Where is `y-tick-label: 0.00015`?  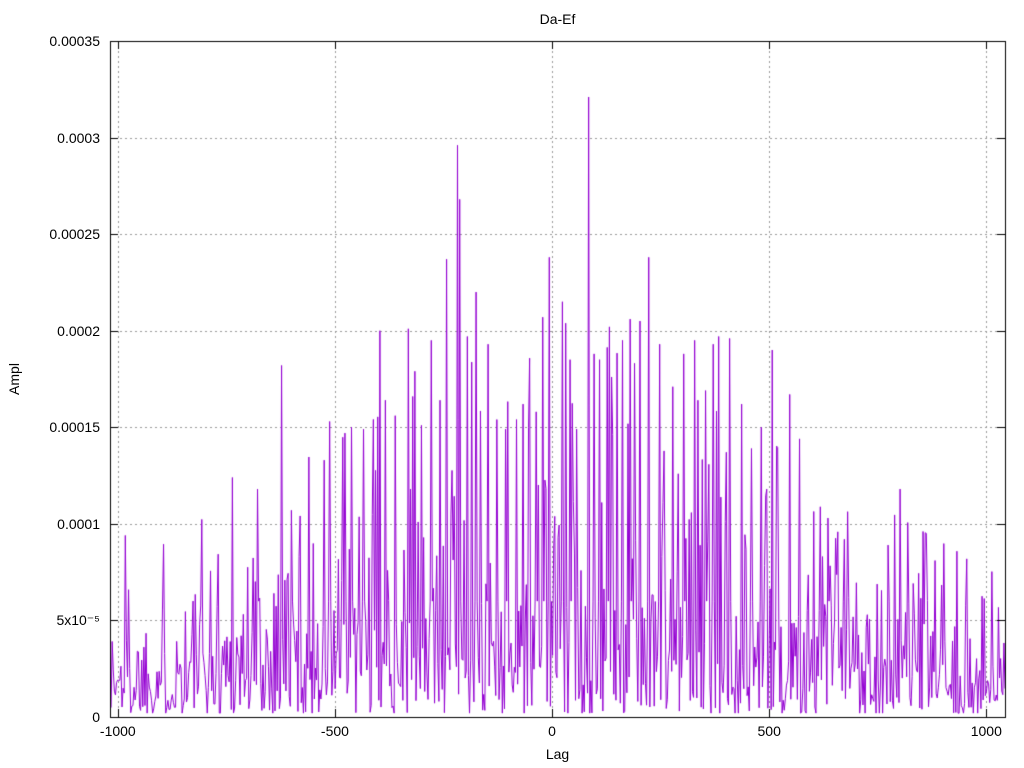 y-tick-label: 0.00015 is located at coordinates (74, 427).